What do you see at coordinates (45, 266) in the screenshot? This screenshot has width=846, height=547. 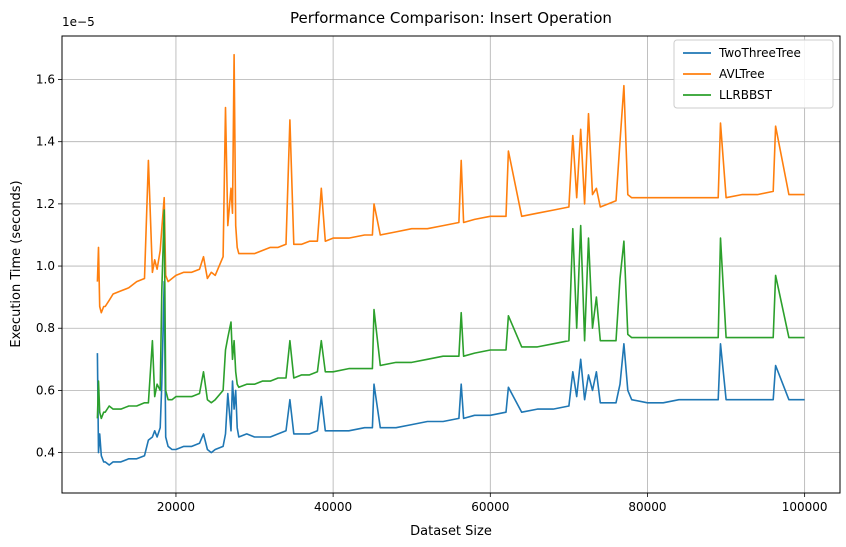 I see `y-tick-label: 1.0` at bounding box center [45, 266].